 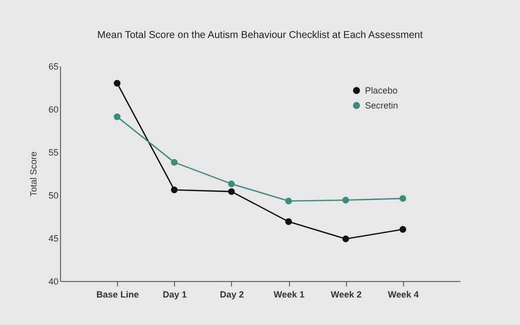 I want to click on legend-label: Placebo, so click(x=381, y=91).